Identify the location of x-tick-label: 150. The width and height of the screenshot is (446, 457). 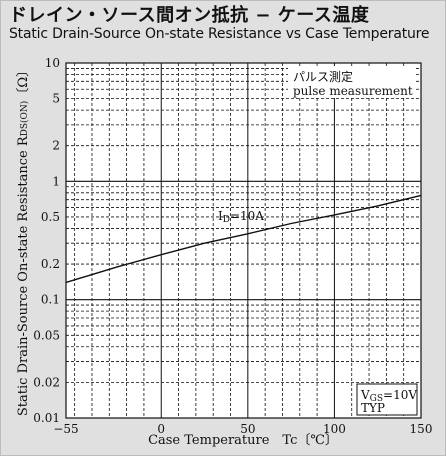
(421, 429).